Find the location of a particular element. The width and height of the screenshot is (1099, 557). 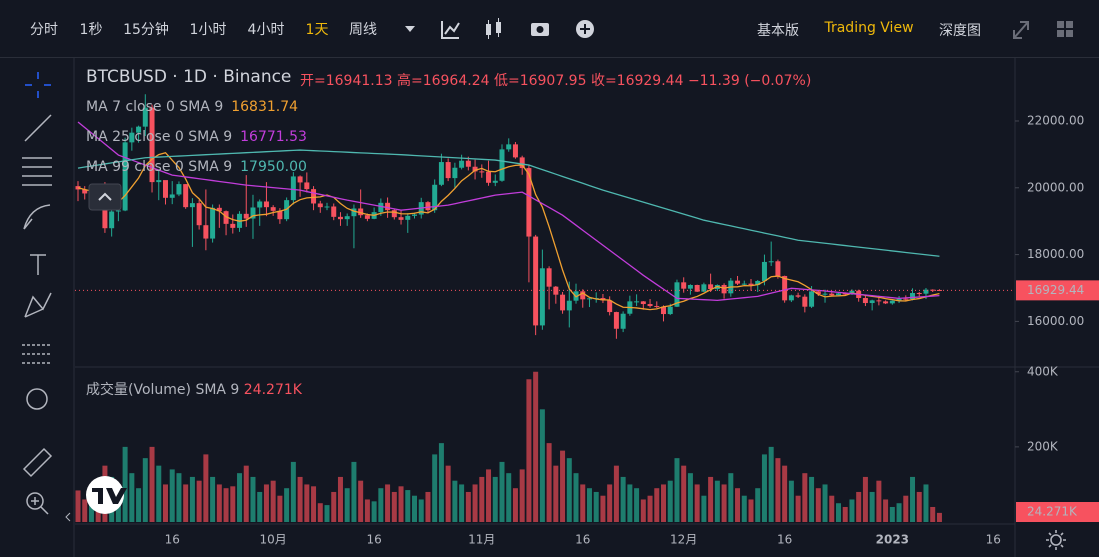

interval: 15分钟 is located at coordinates (146, 30).